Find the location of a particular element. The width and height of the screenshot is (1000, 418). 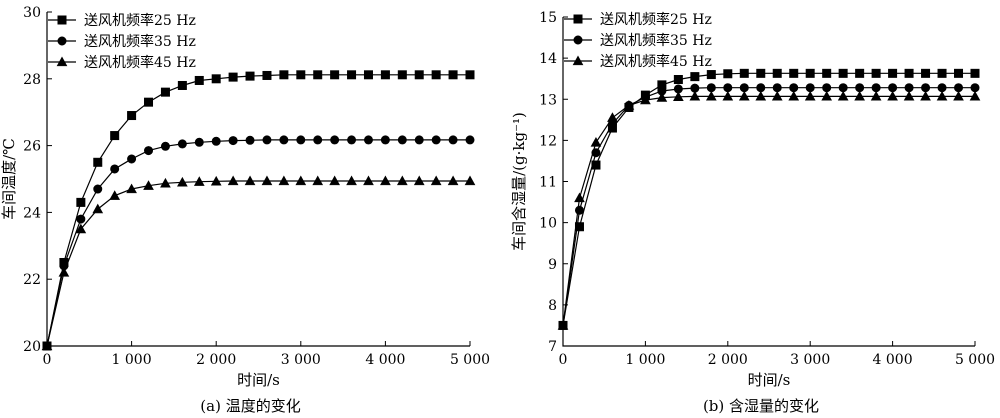

y-tick-label: 24 is located at coordinates (32, 213).